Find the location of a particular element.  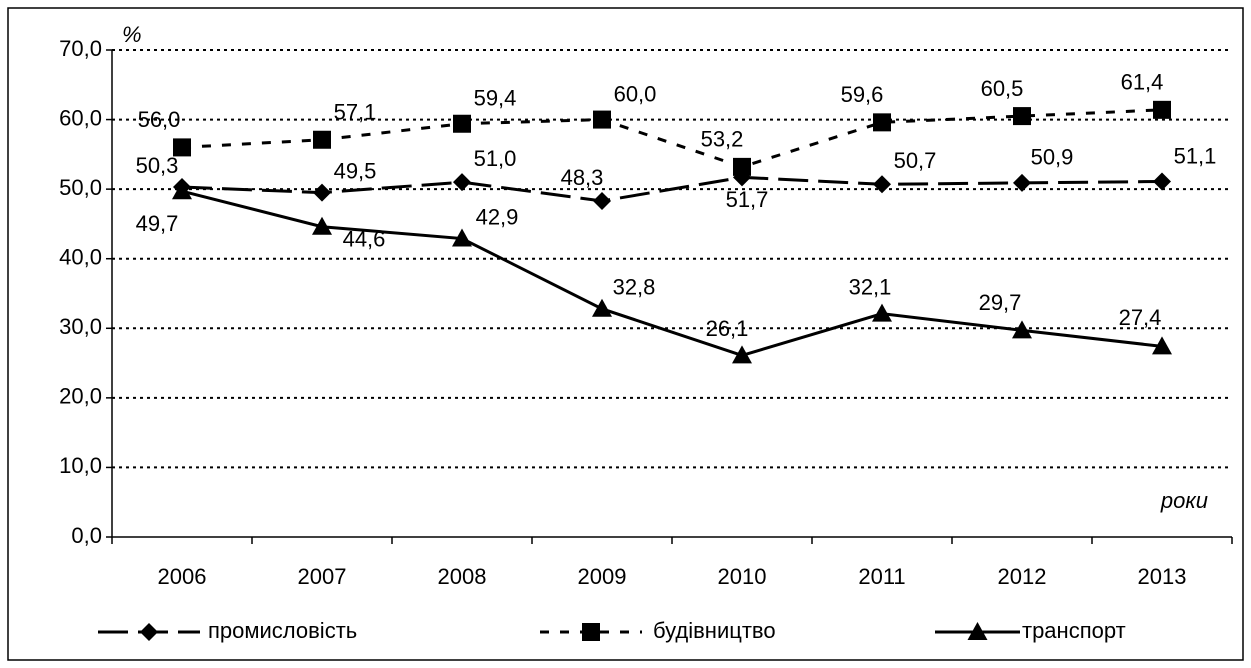

x-axis-label: роки is located at coordinates (1184, 500).